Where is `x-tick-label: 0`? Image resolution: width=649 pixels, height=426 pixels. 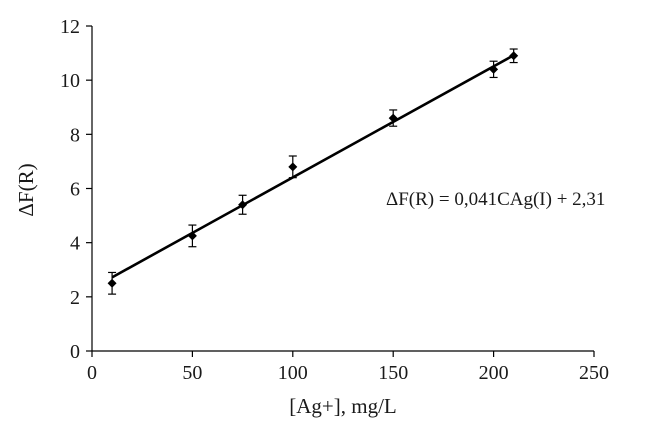
x-tick-label: 0 is located at coordinates (92, 373).